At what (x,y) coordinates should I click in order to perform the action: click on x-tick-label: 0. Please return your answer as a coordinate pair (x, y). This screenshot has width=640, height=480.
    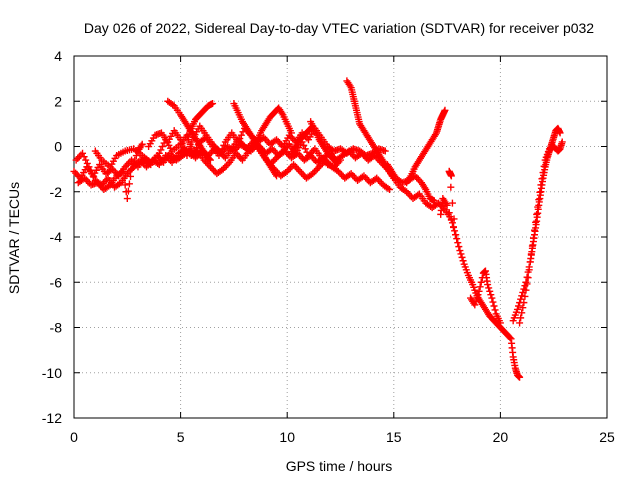
    Looking at the image, I should click on (74, 437).